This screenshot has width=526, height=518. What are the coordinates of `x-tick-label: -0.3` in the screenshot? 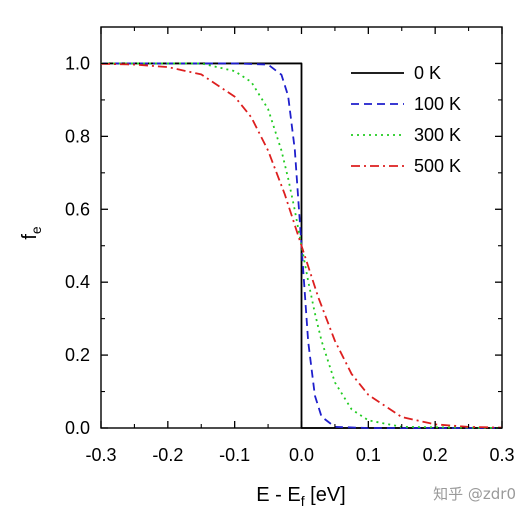 It's located at (100, 455).